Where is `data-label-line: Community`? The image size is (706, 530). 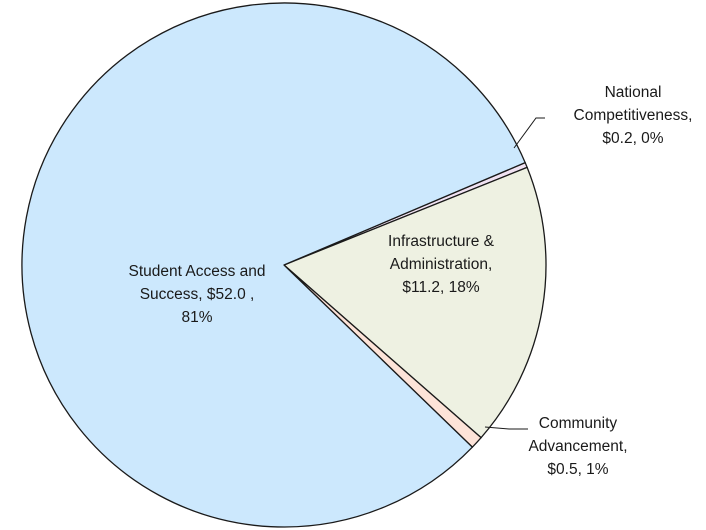
data-label-line: Community is located at coordinates (578, 423).